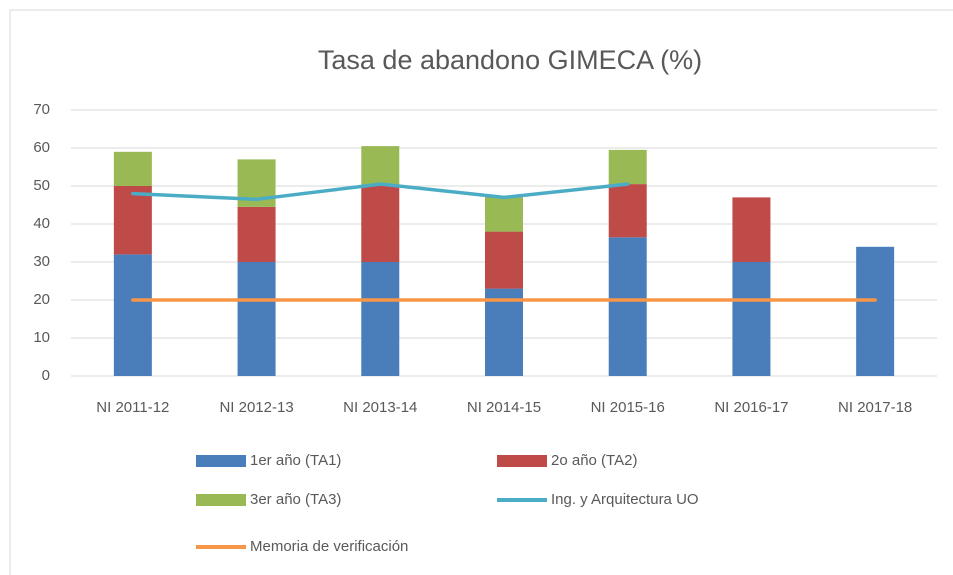 The width and height of the screenshot is (953, 575). What do you see at coordinates (41, 185) in the screenshot?
I see `y-tick-label: 50` at bounding box center [41, 185].